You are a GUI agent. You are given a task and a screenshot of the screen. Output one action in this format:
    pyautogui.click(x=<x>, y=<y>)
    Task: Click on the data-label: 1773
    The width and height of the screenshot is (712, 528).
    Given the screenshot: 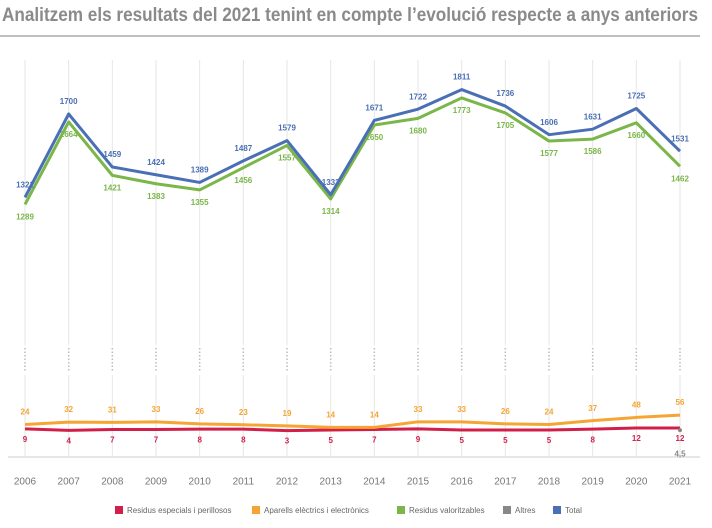 What is the action you would take?
    pyautogui.click(x=462, y=110)
    